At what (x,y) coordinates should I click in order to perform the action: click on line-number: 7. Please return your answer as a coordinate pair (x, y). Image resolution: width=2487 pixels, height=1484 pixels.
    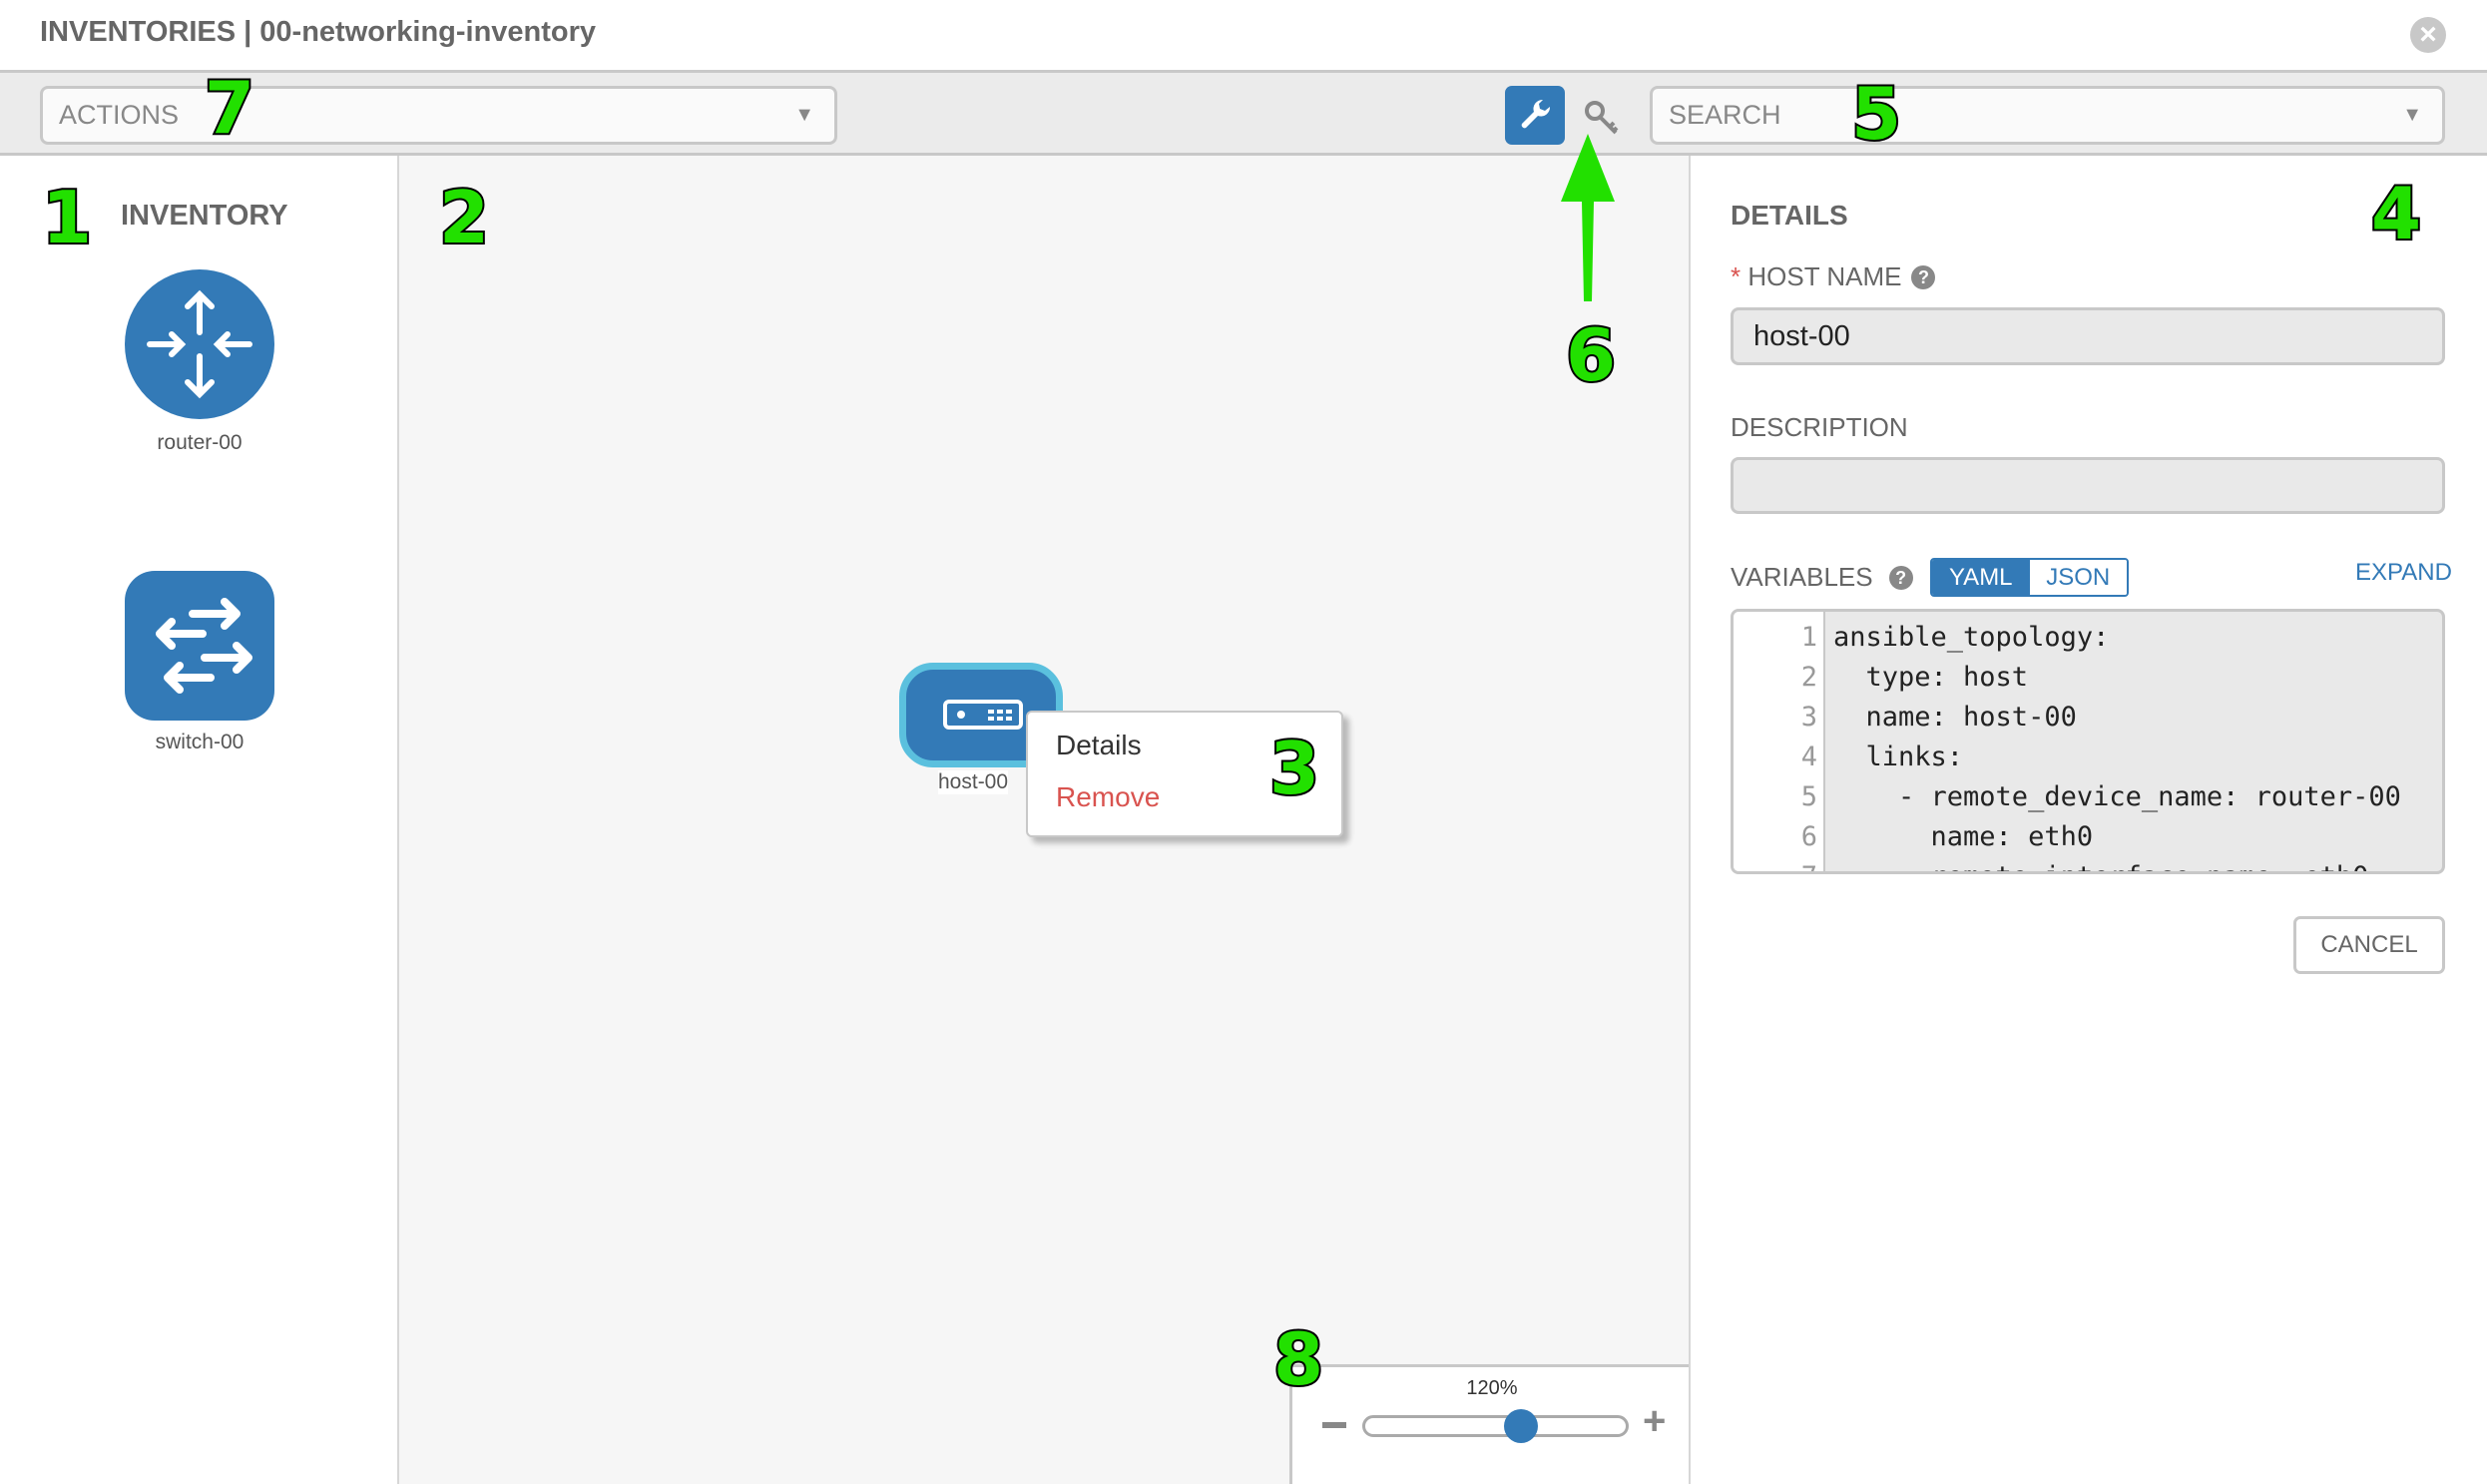
    Looking at the image, I should click on (1809, 866).